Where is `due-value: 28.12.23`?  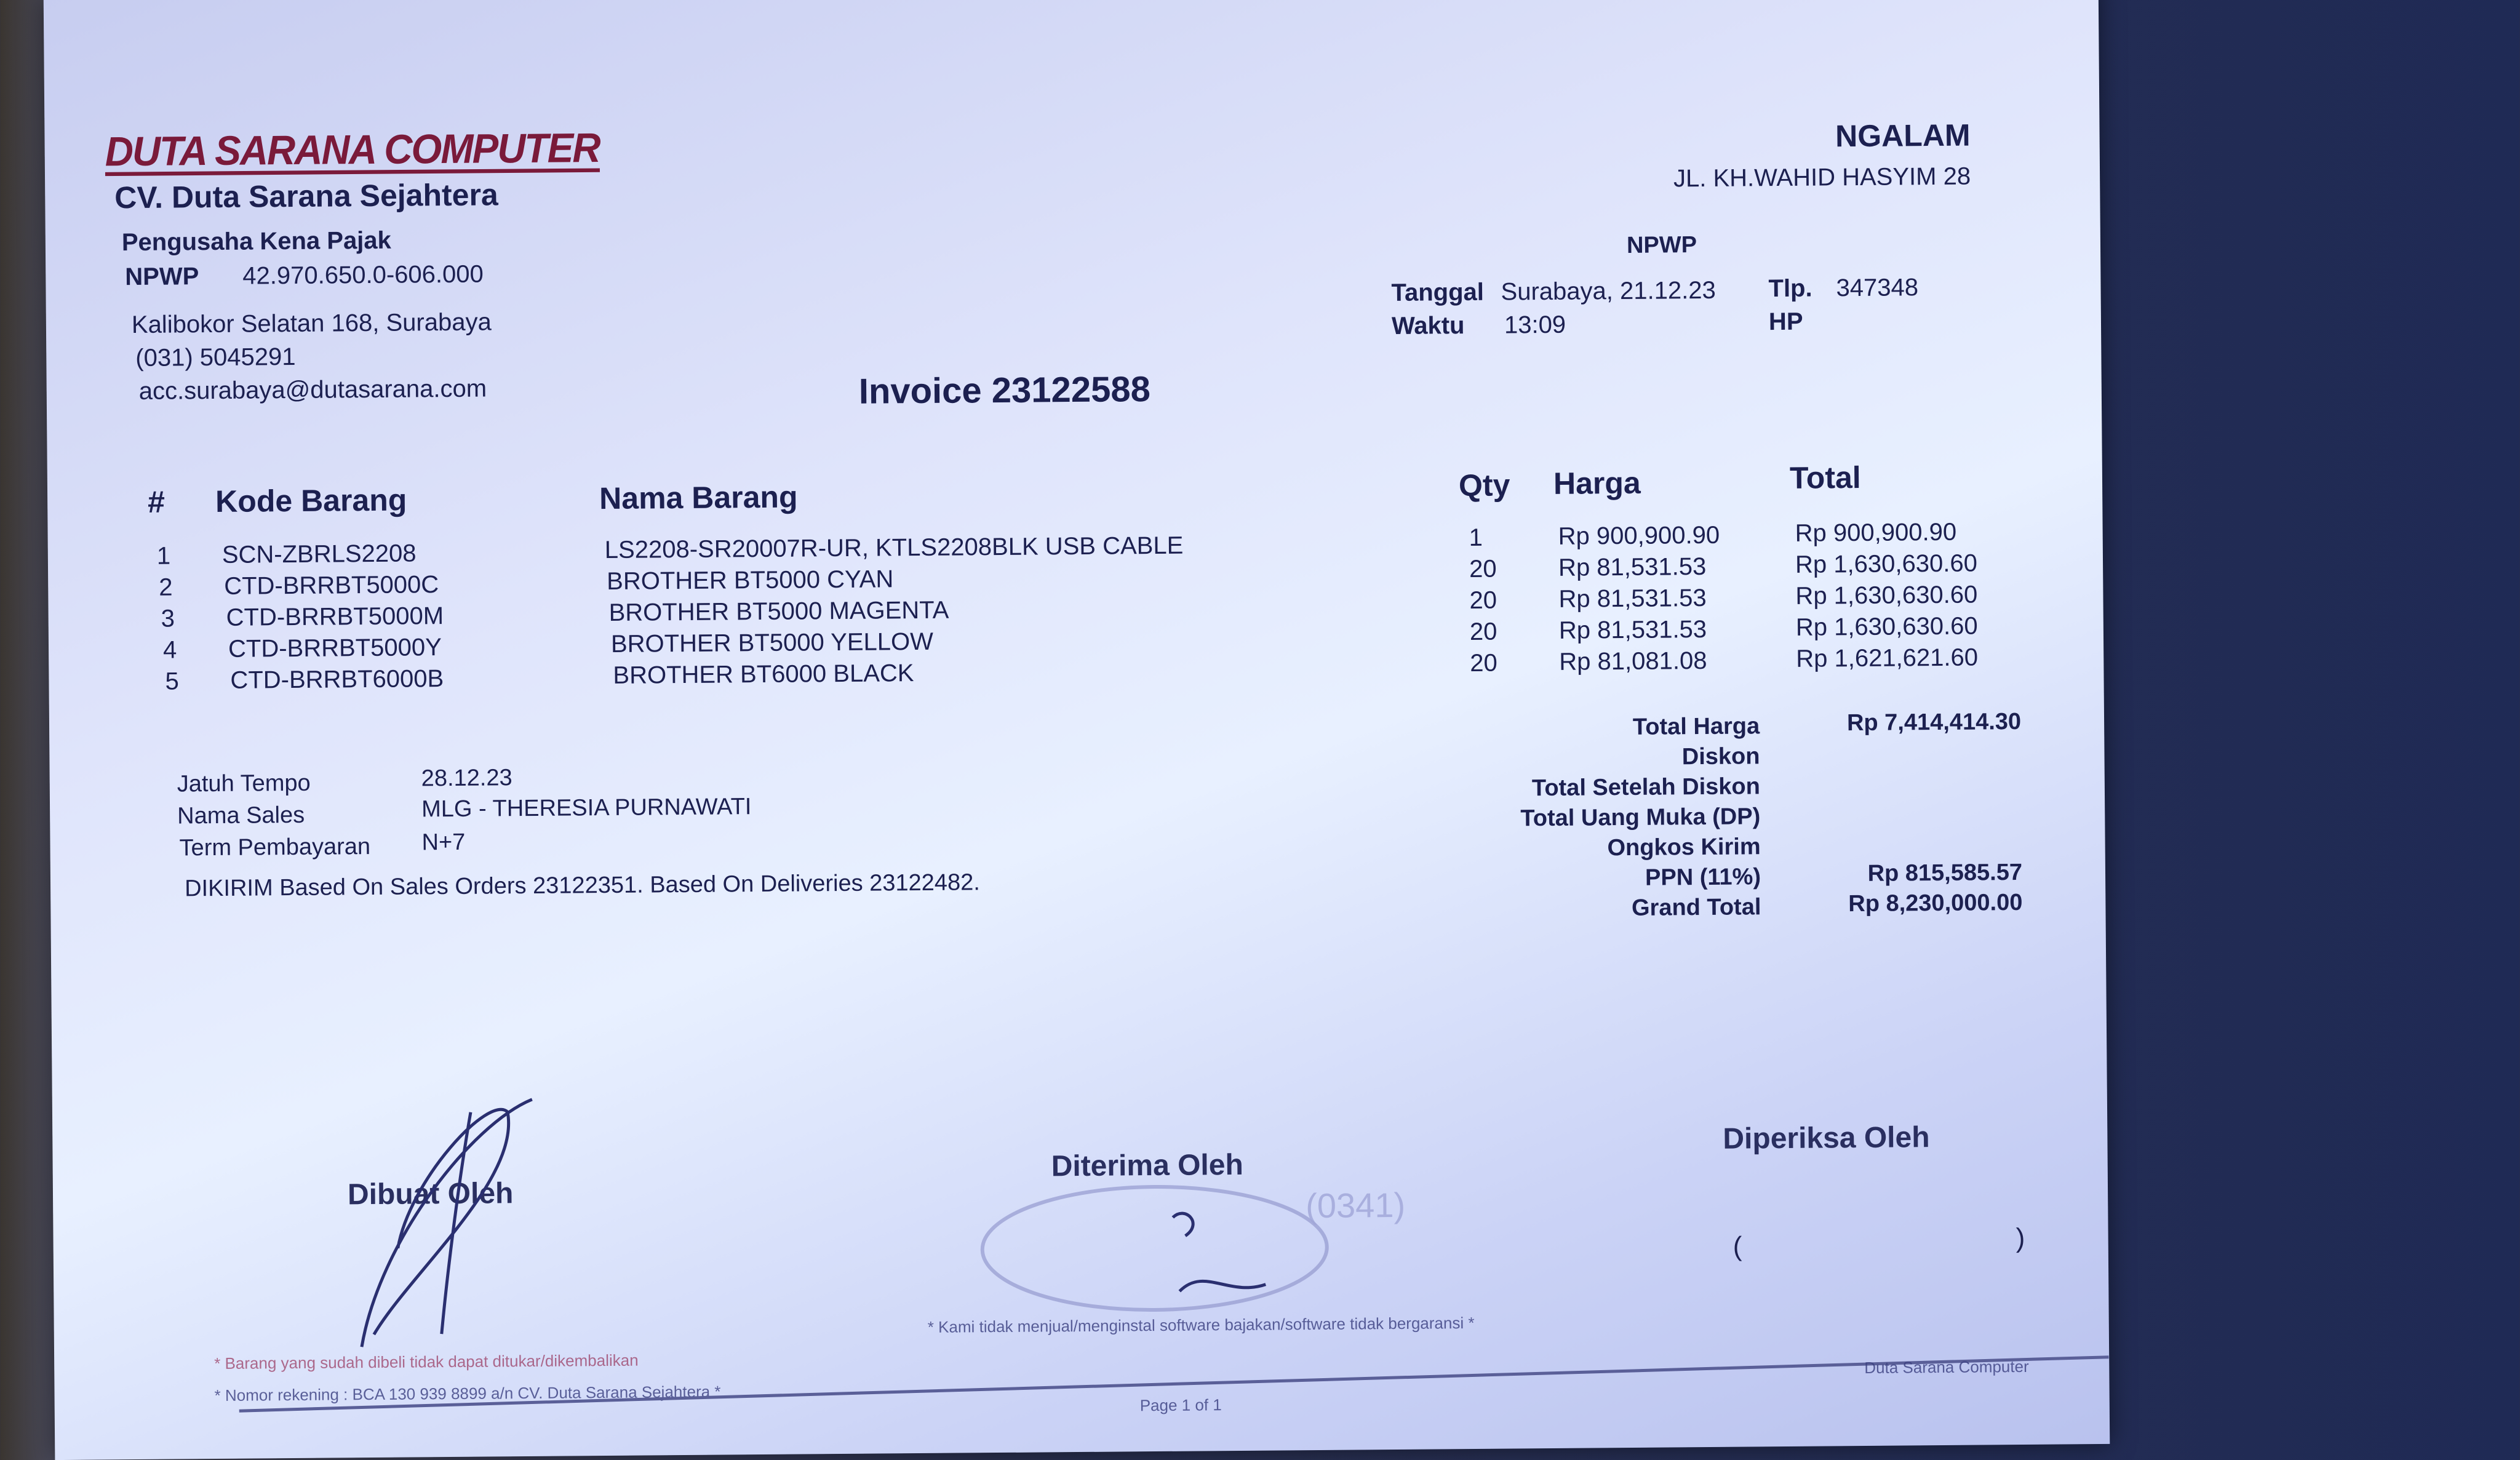
due-value: 28.12.23 is located at coordinates (466, 778).